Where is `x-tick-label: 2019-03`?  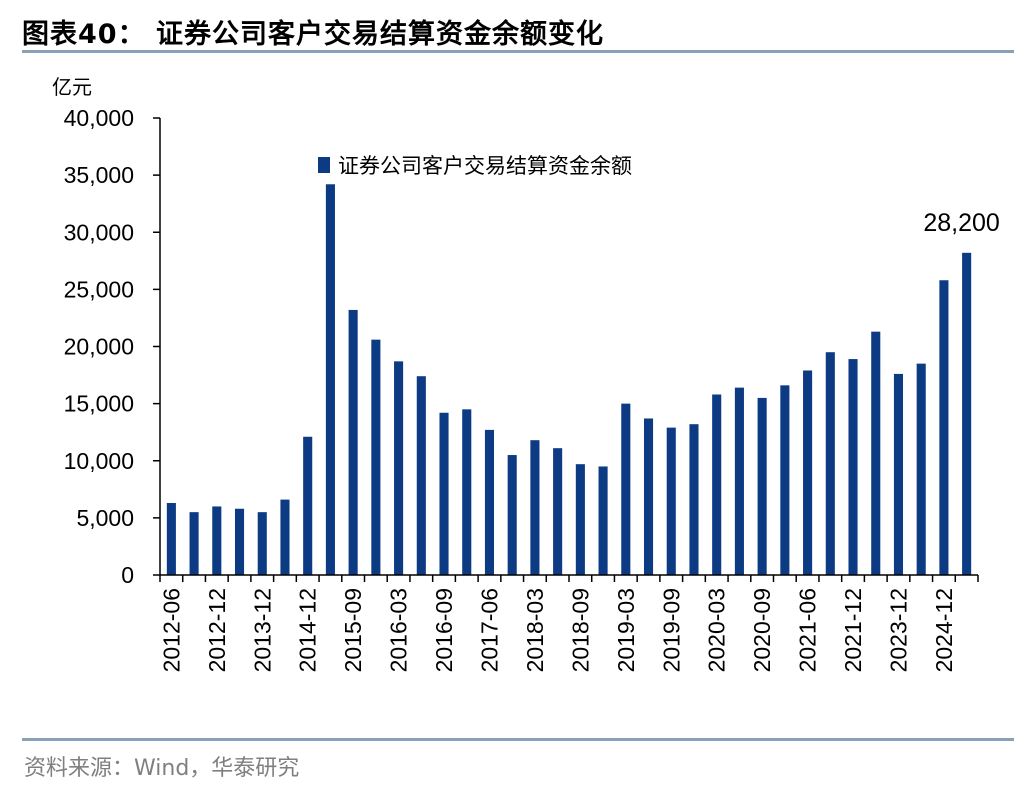 x-tick-label: 2019-03 is located at coordinates (626, 630).